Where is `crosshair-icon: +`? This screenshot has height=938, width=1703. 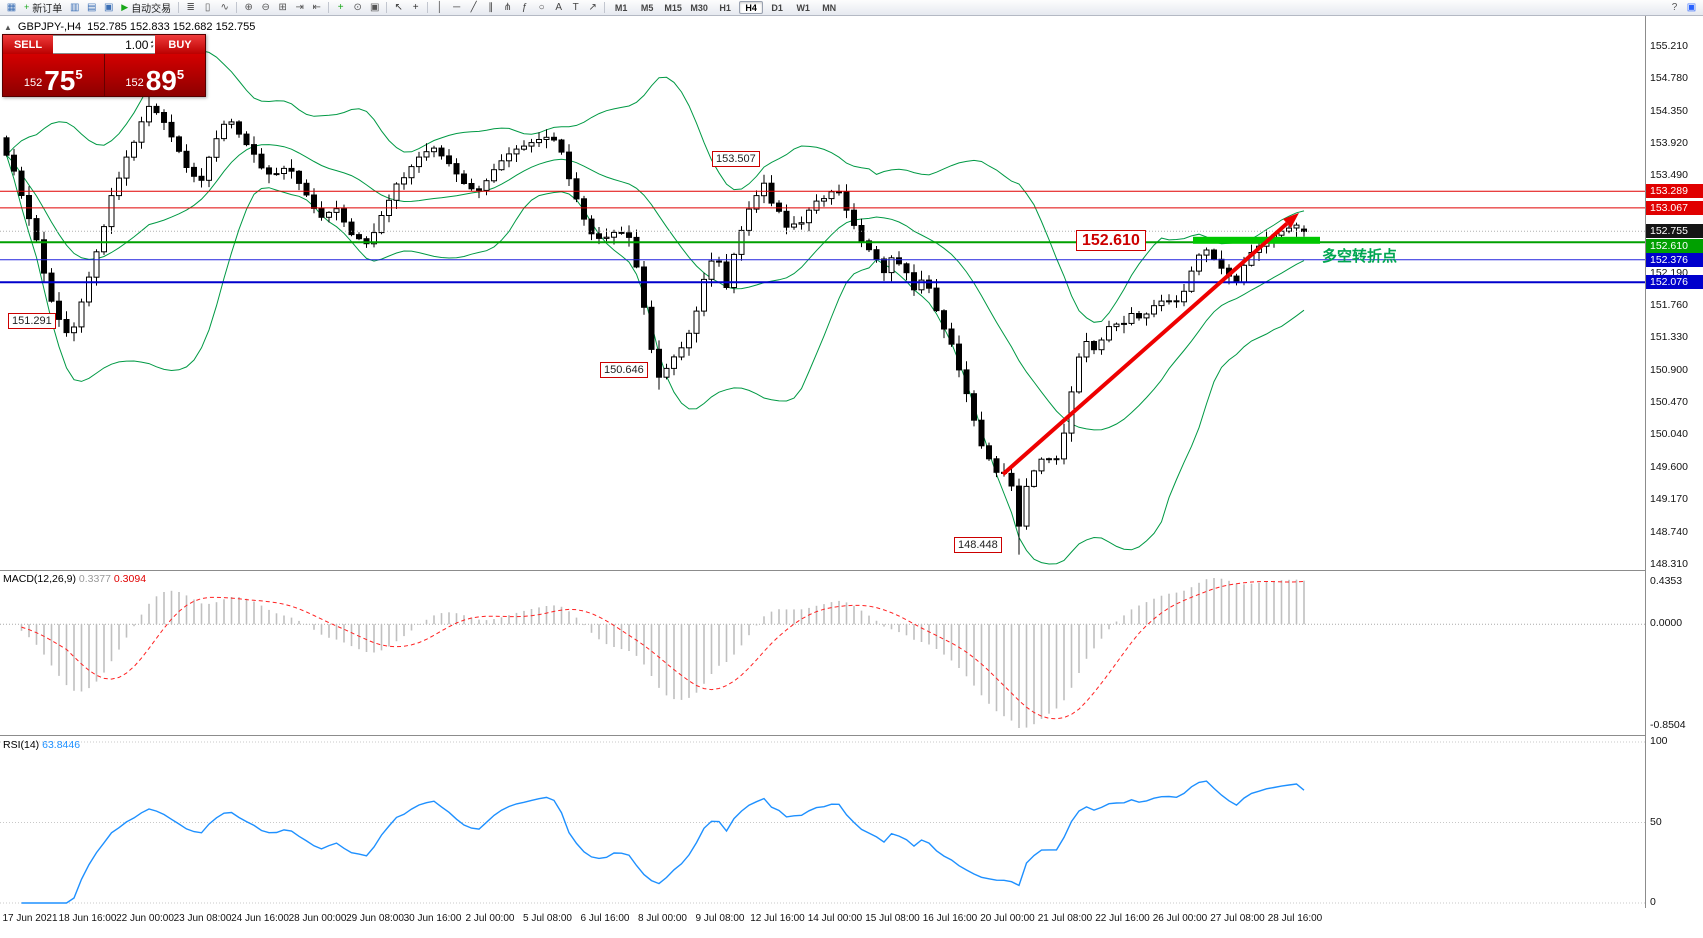
crosshair-icon: + is located at coordinates (415, 7).